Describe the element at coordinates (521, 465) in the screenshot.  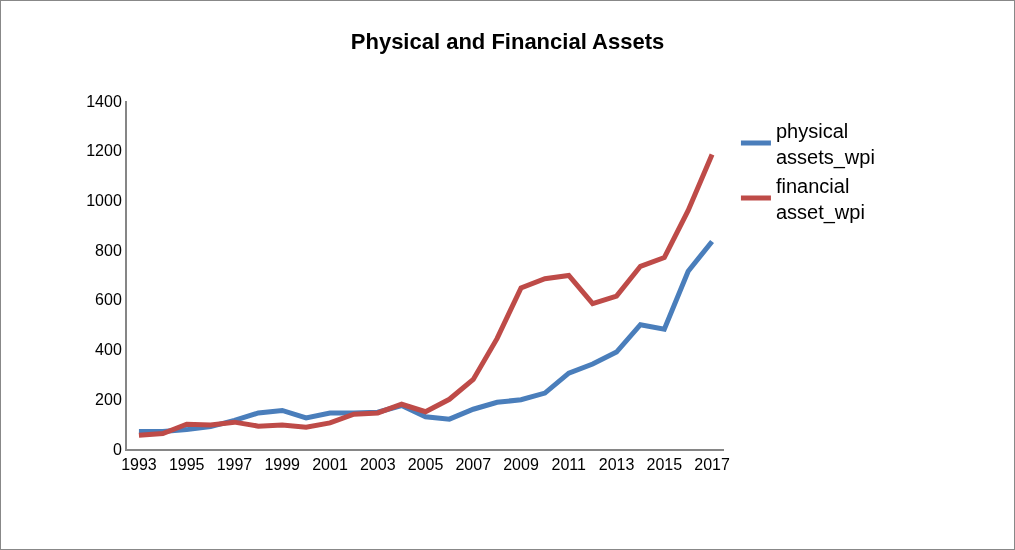
I see `x-tick-label: 2009` at that location.